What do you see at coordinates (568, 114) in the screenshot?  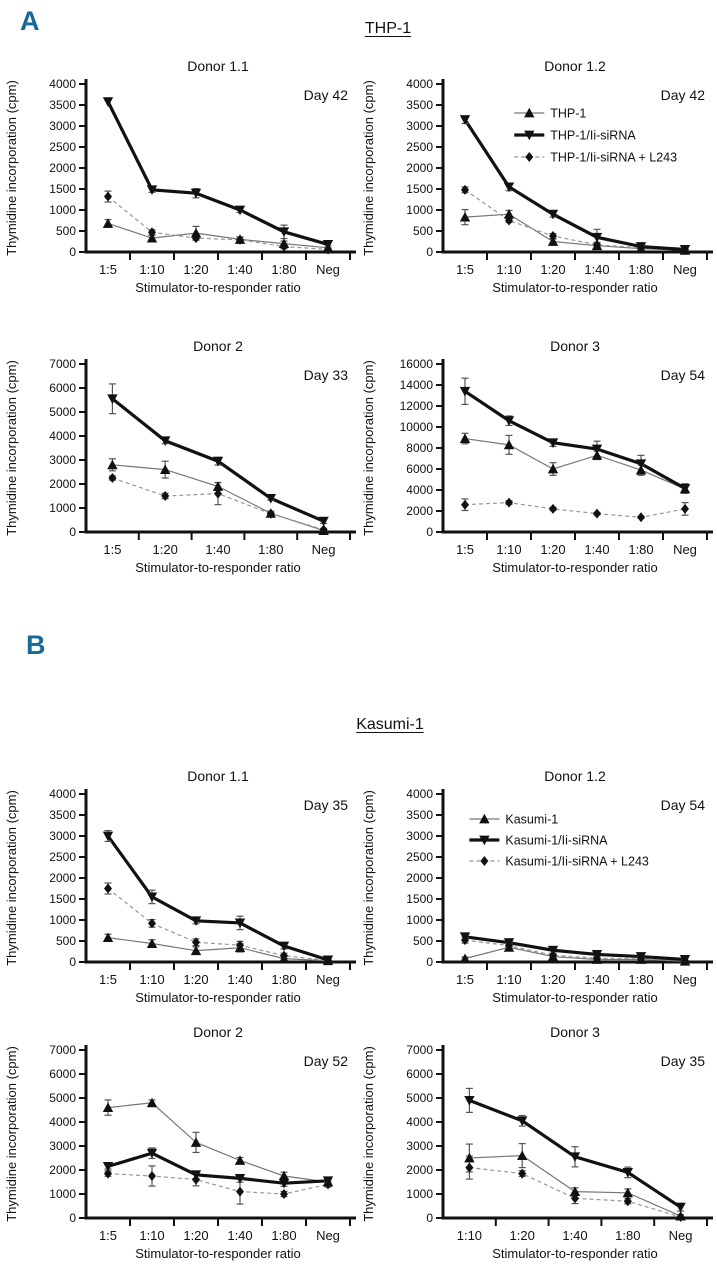 I see `legend-label: THP-1` at bounding box center [568, 114].